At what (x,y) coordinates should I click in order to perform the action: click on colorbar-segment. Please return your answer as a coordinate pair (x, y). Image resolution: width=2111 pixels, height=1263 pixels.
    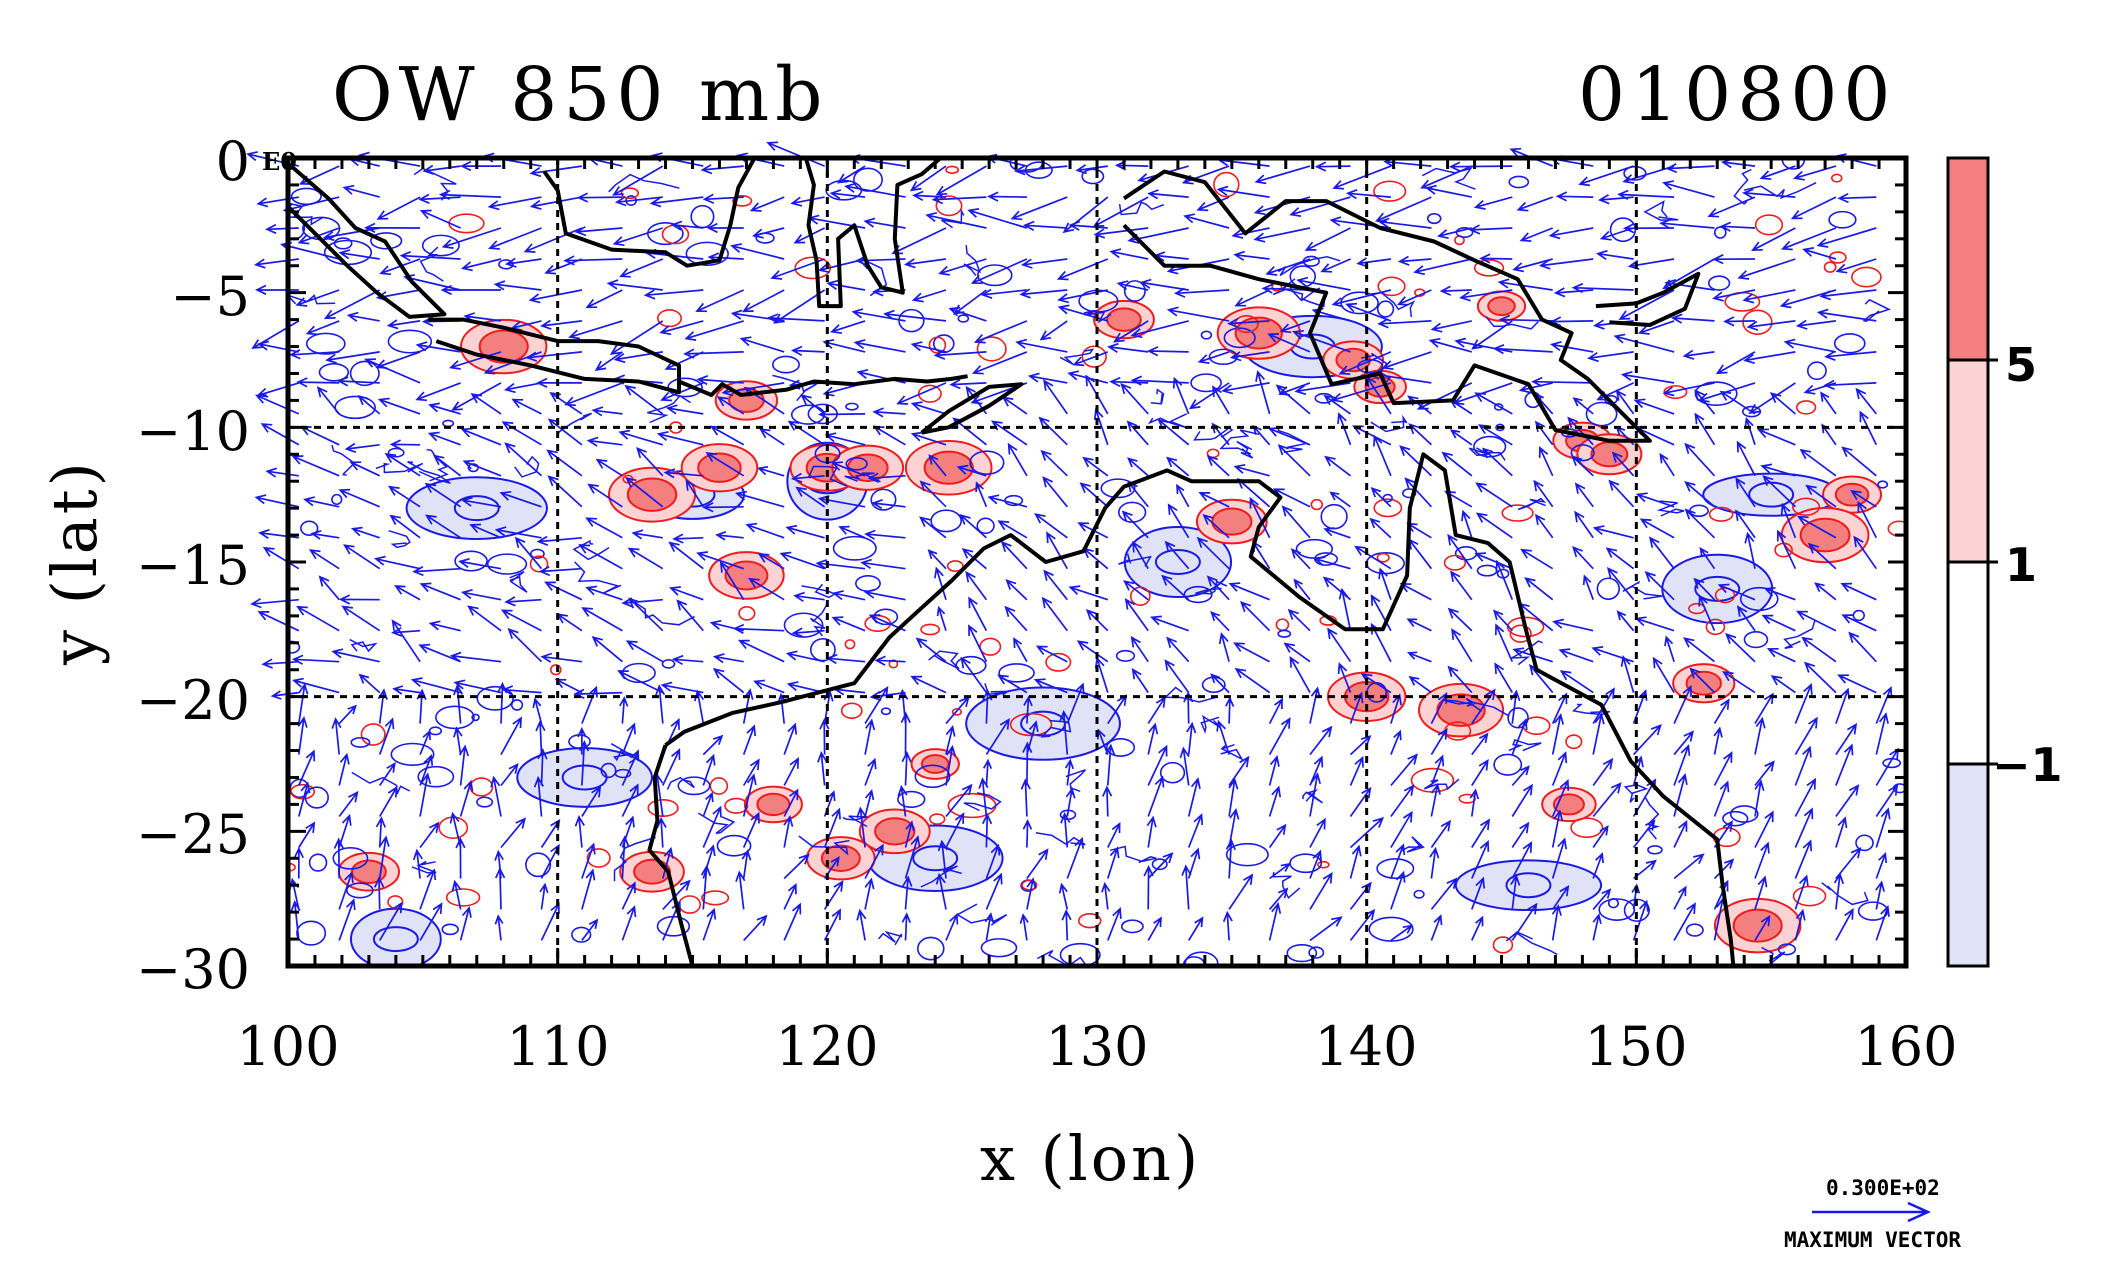
    Looking at the image, I should click on (1968, 461).